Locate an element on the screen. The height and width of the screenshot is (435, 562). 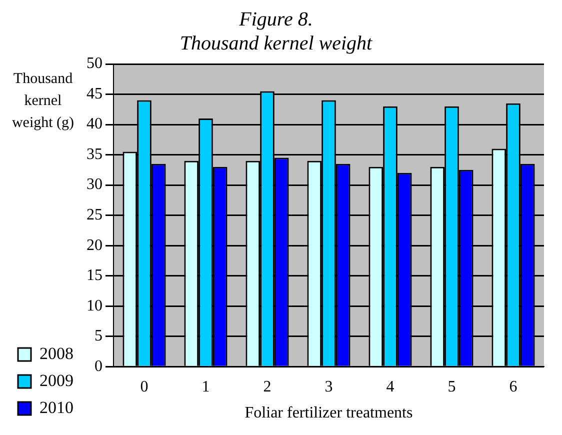
chart-subtitle: Thousand kernel weight is located at coordinates (276, 43).